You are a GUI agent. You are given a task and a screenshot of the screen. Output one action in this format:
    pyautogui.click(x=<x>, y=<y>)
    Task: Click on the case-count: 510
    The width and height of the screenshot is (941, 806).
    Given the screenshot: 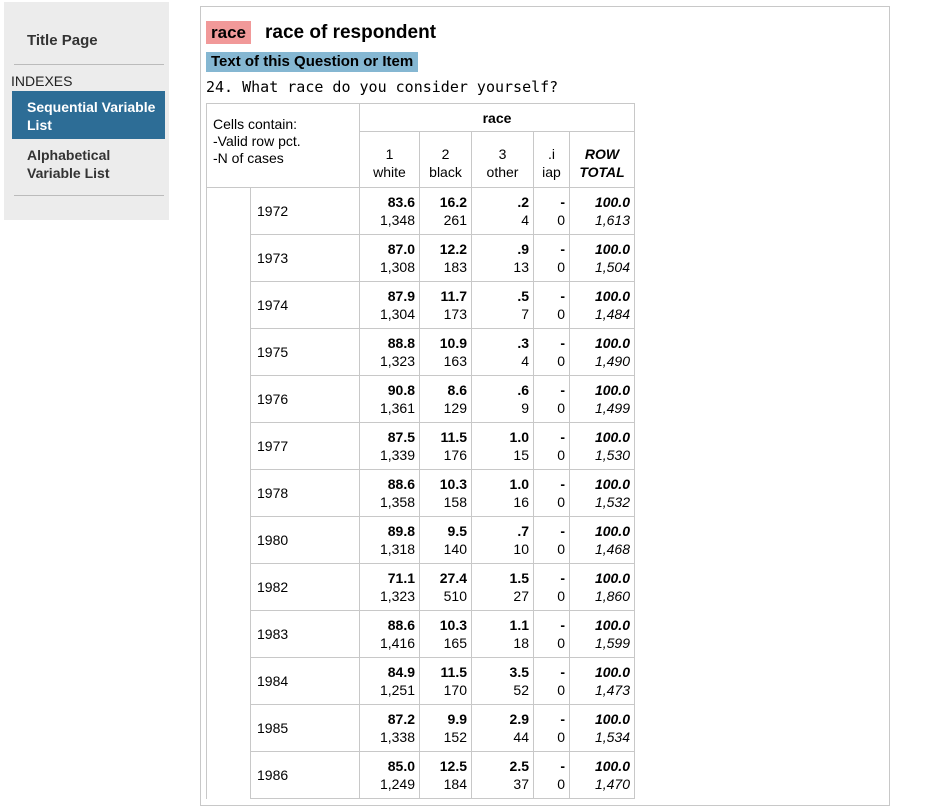 What is the action you would take?
    pyautogui.click(x=455, y=596)
    